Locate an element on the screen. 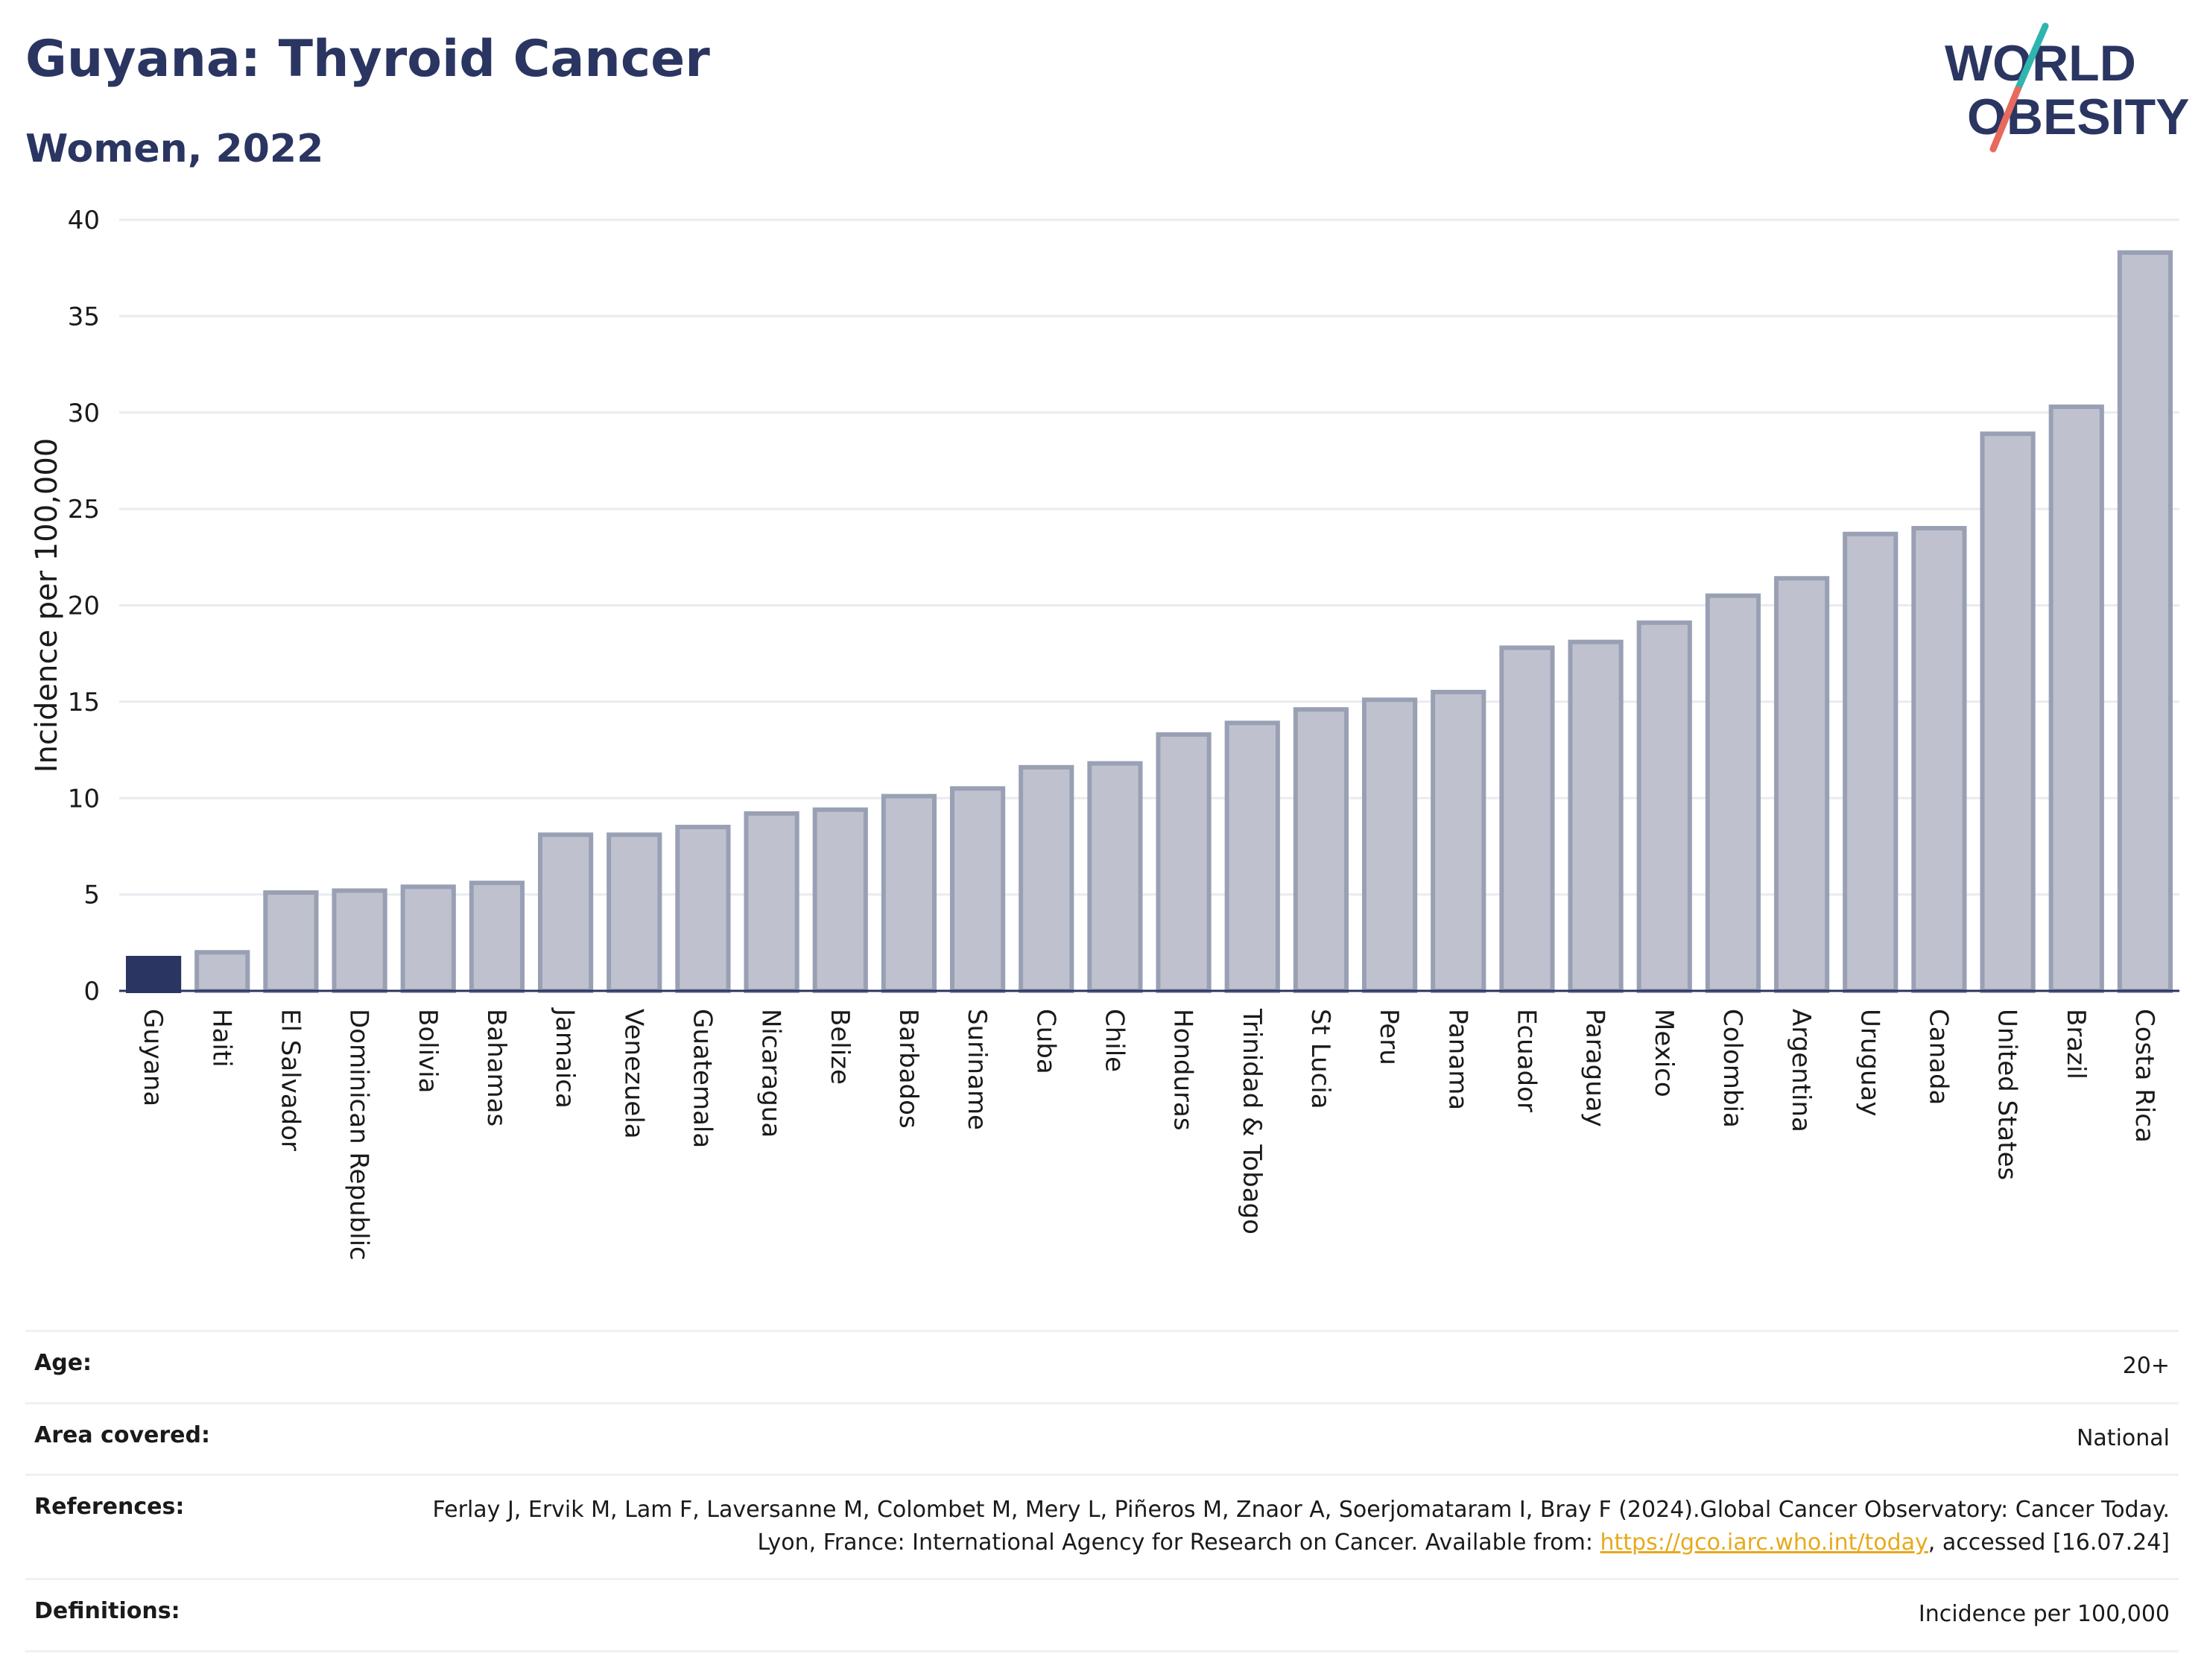 Image resolution: width=2204 pixels, height=1680 pixels. x-tick-label: Colombia is located at coordinates (1732, 1068).